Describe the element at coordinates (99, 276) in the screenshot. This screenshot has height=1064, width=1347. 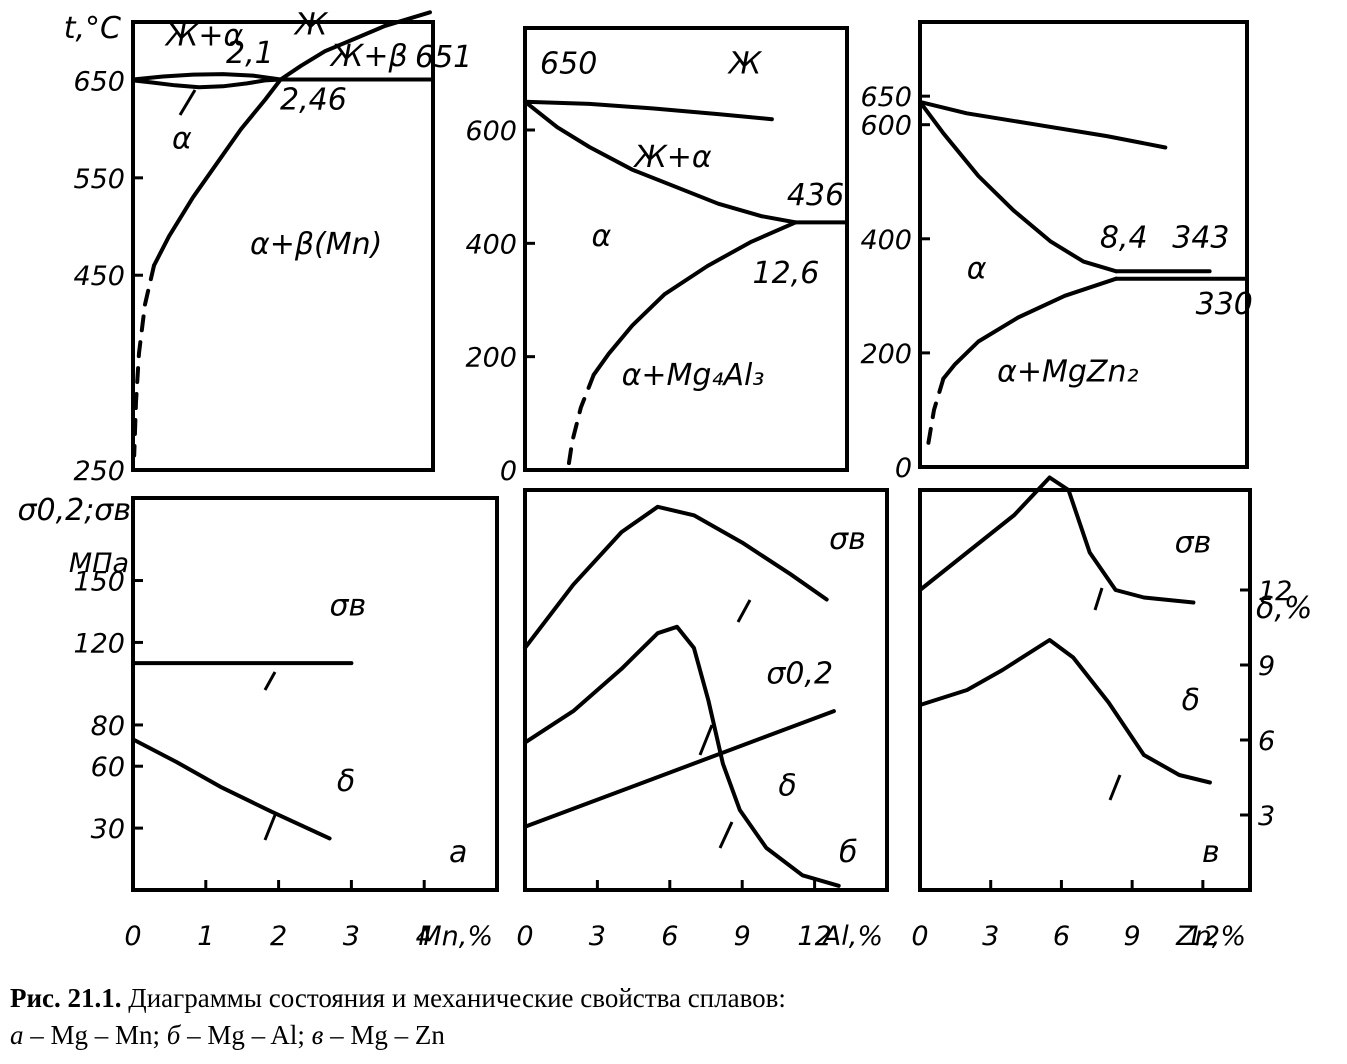
I see `y-tick-label: 450` at that location.